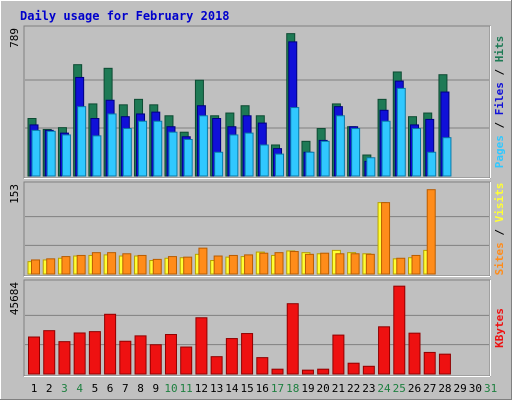 The height and width of the screenshot is (400, 512). What do you see at coordinates (490, 388) in the screenshot?
I see `x-tick-label: 31` at bounding box center [490, 388].